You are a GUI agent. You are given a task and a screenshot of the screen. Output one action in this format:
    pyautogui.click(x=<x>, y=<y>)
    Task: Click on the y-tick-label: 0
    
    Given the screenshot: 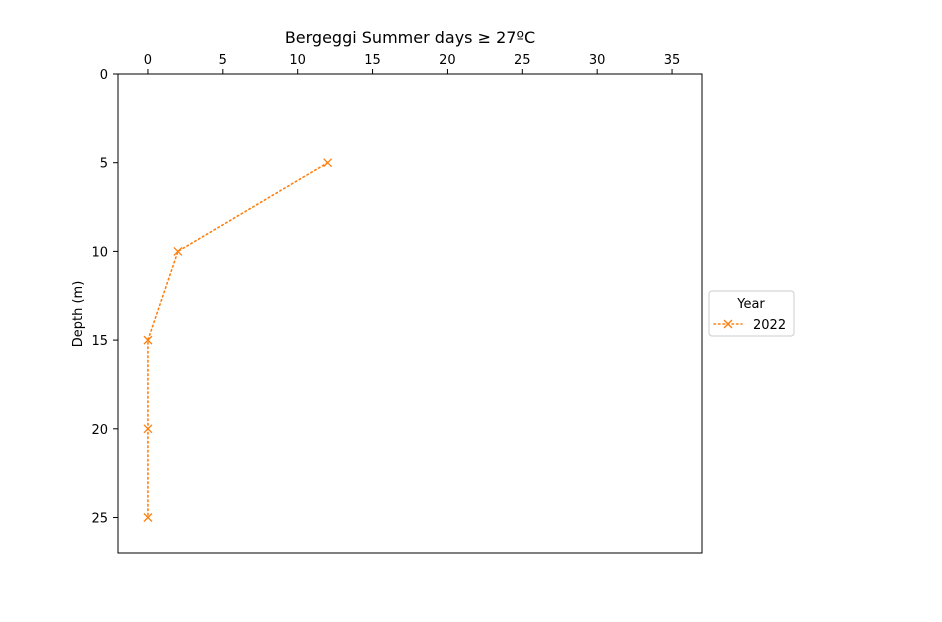 What is the action you would take?
    pyautogui.click(x=104, y=75)
    